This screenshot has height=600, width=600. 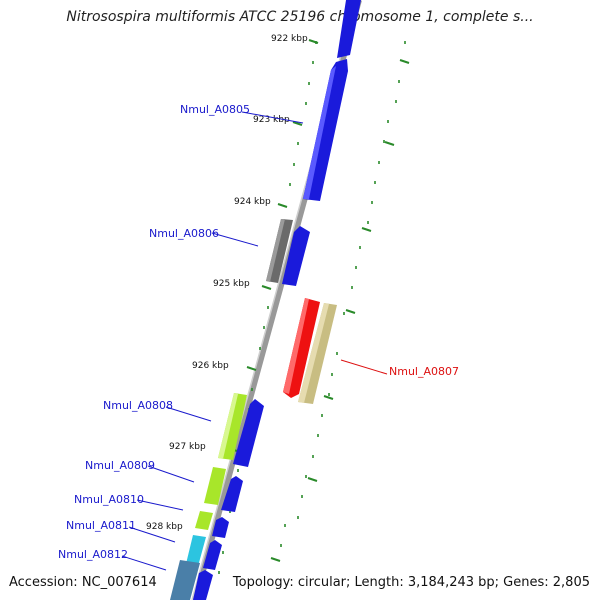 I want to click on gene-label-nmul-a0807: Nmul_A0807, so click(x=424, y=371).